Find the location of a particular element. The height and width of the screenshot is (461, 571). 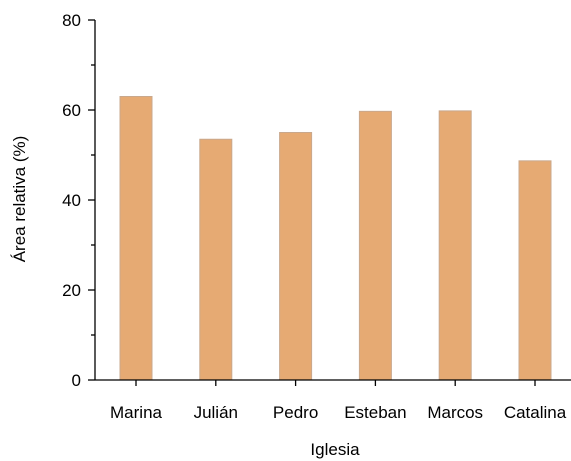

bar-marina is located at coordinates (136, 238).